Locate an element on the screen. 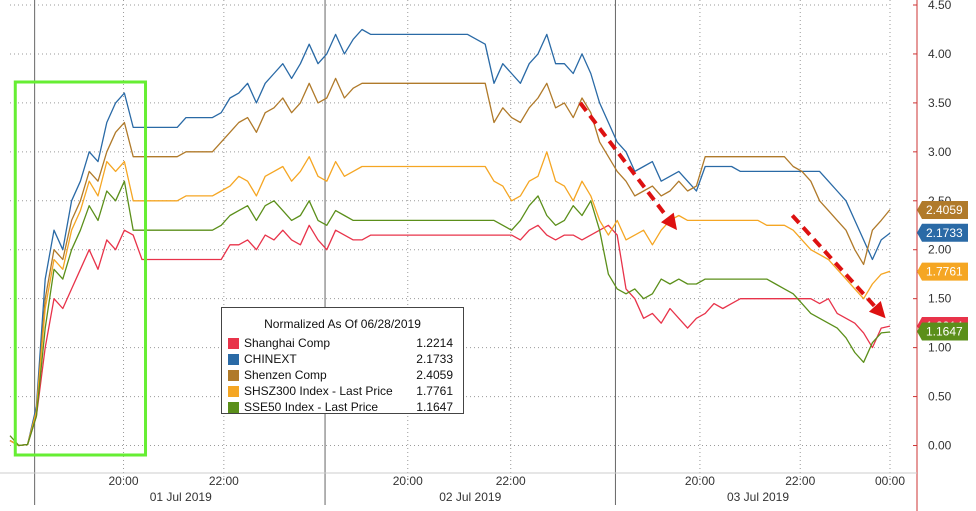 The height and width of the screenshot is (511, 976). legend-series-name: Shanghai Comp is located at coordinates (287, 343).